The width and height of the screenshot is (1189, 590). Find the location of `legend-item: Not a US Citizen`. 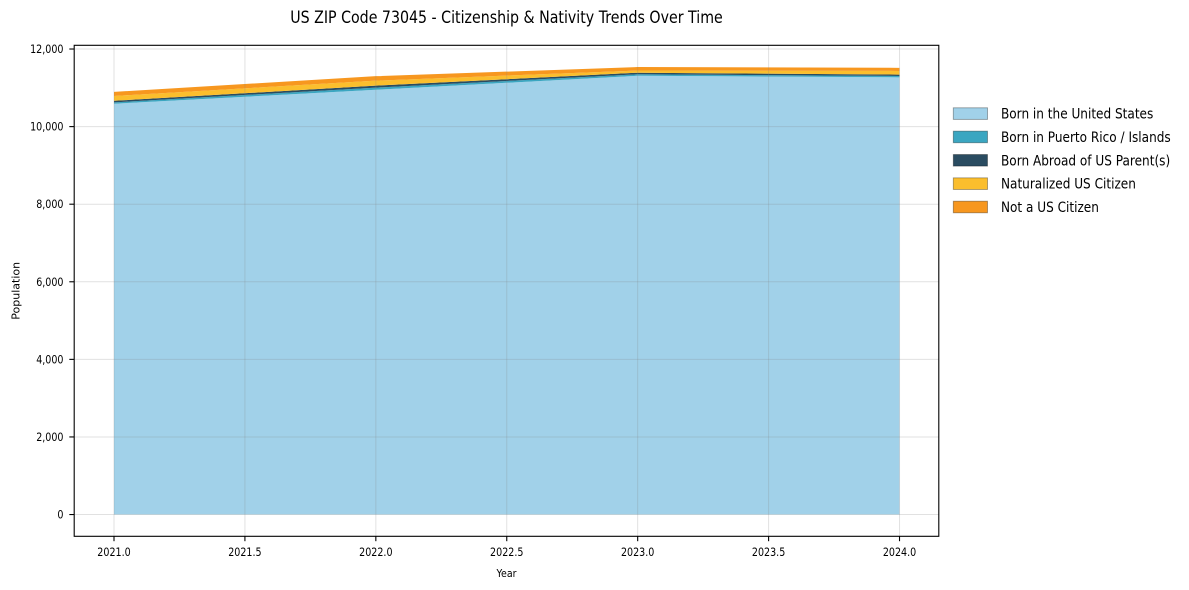

legend-item: Not a US Citizen is located at coordinates (1025, 208).